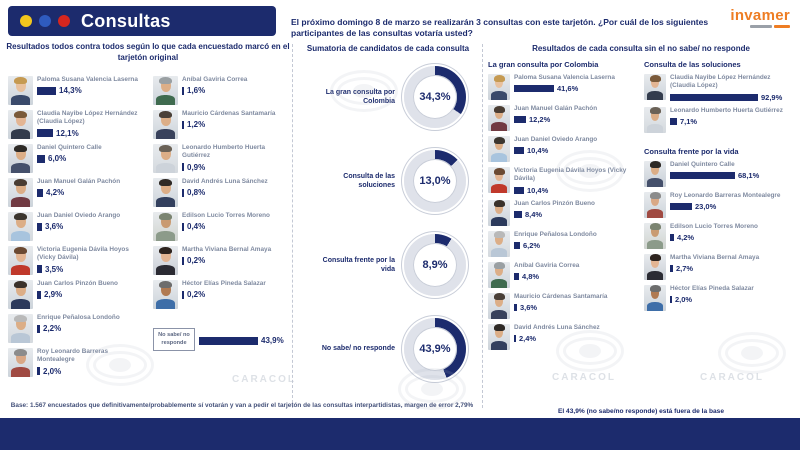 The image size is (800, 450). What do you see at coordinates (712, 288) in the screenshot?
I see `candidate-name: Héctor Elías Pineda Salazar` at bounding box center [712, 288].